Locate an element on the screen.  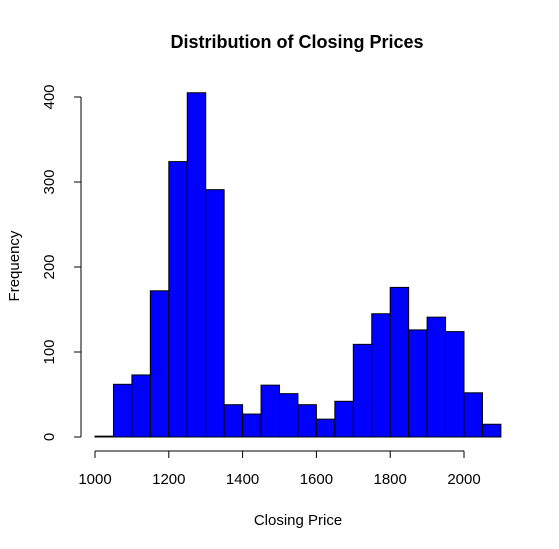
y-tick-label-300: 300 is located at coordinates (49, 181).